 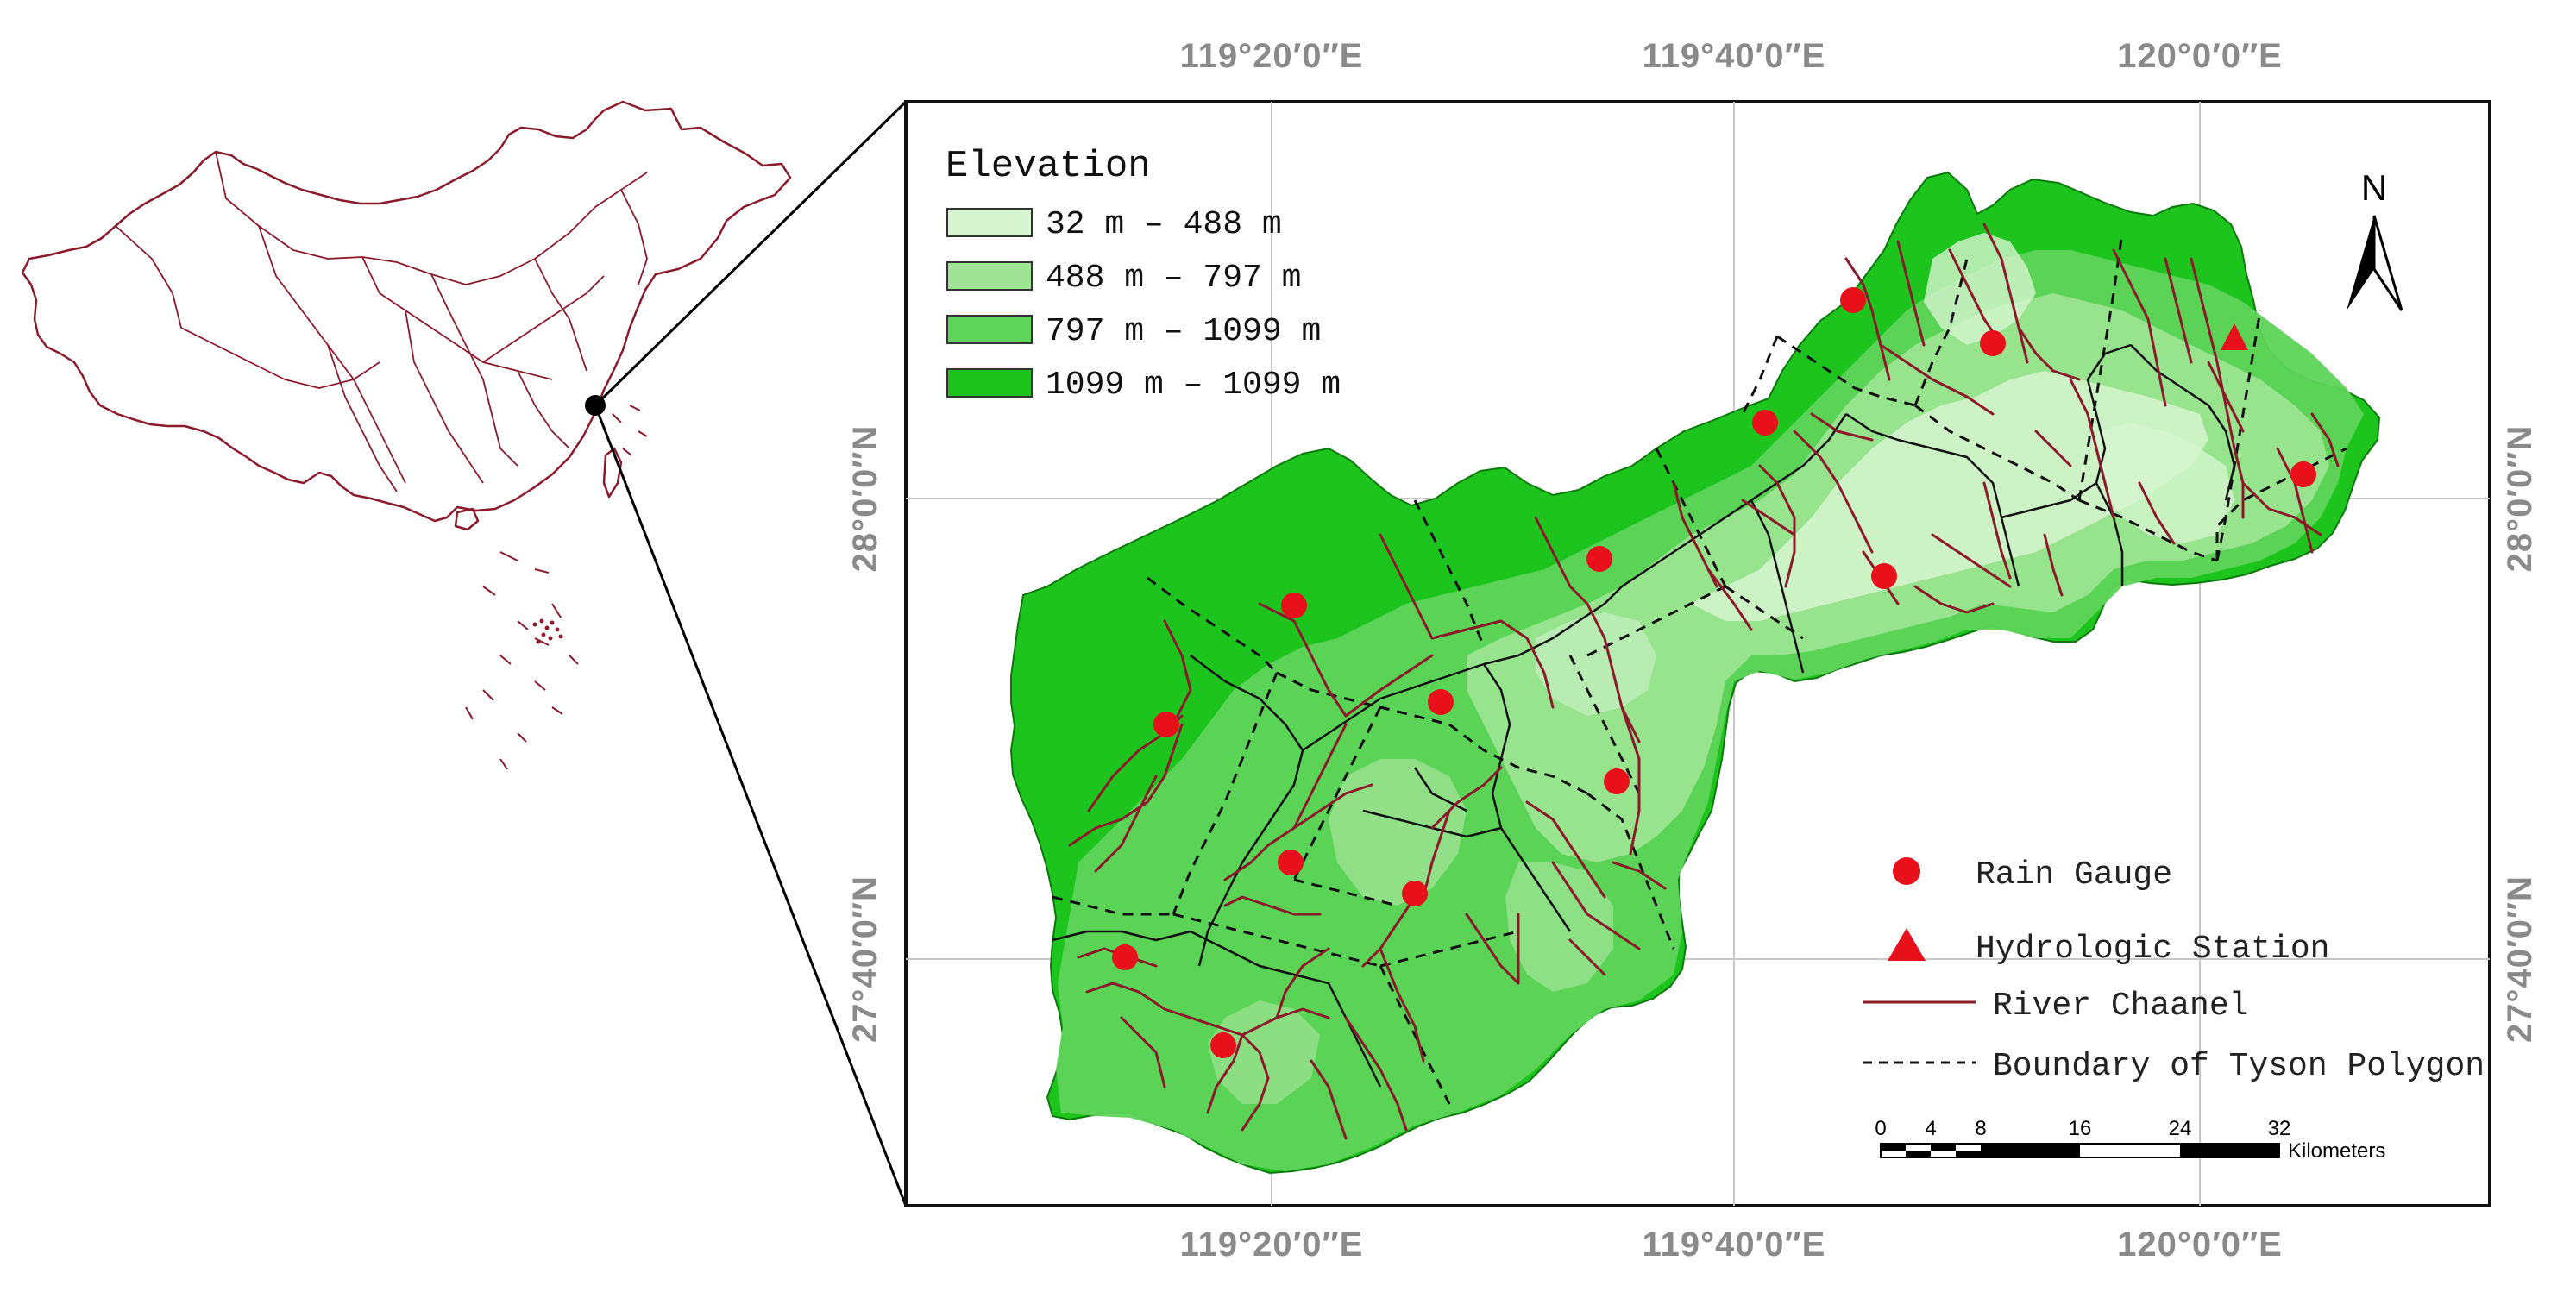 I want to click on coord-top-3: 120°0′0″E, so click(x=2200, y=56).